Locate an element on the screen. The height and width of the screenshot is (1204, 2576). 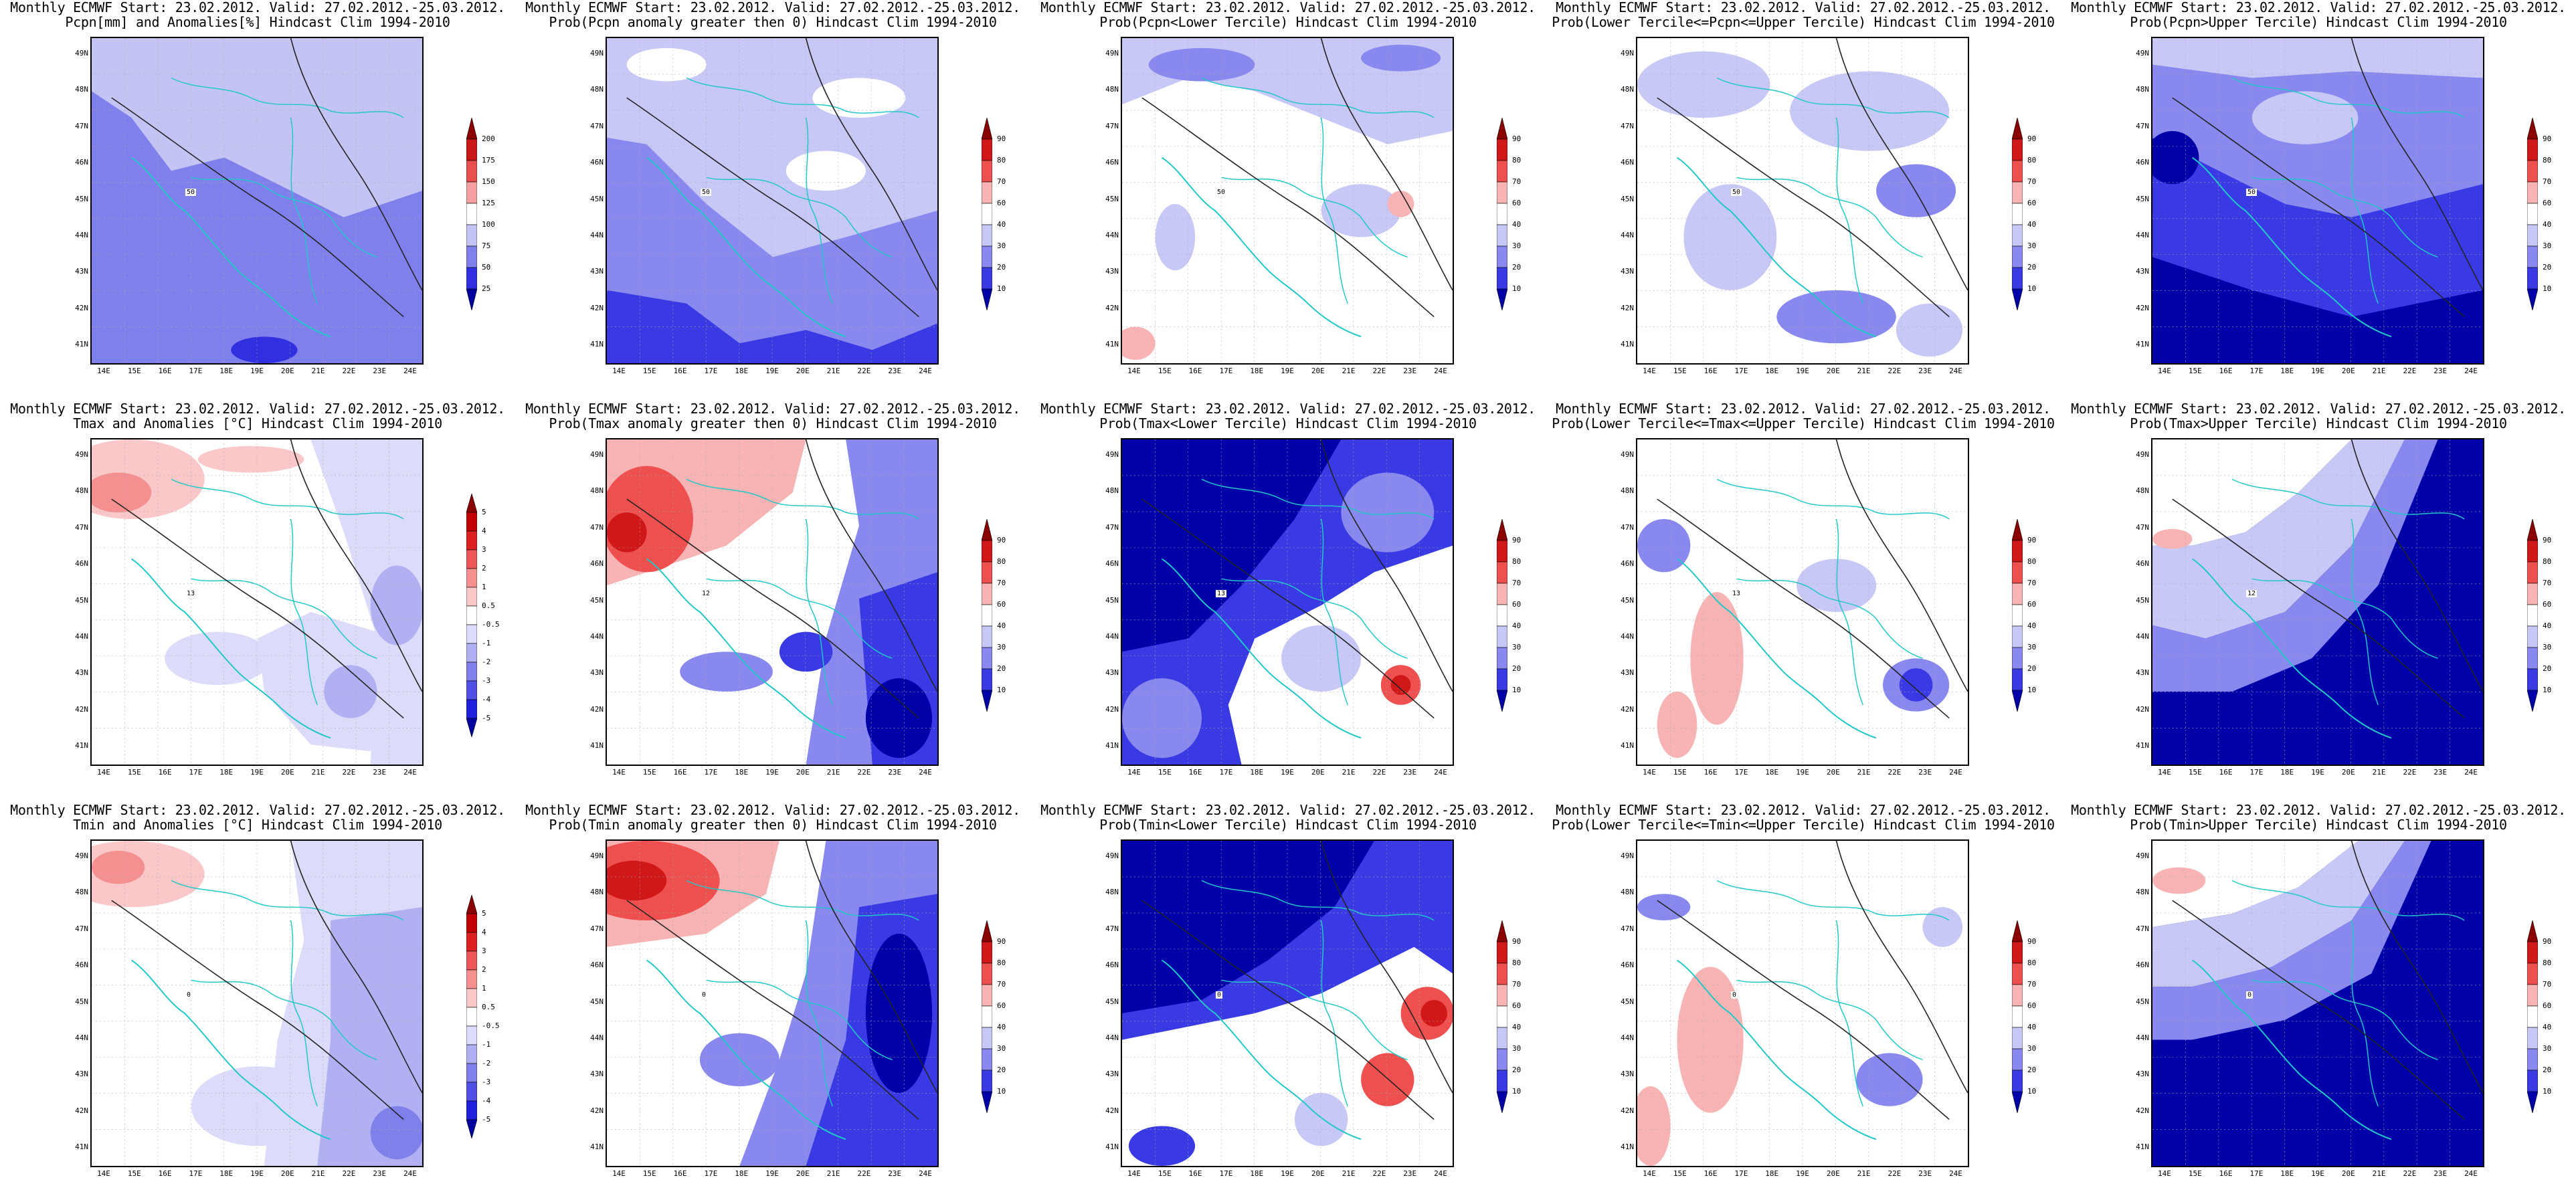
map-area: 0 is located at coordinates (1287, 1003).